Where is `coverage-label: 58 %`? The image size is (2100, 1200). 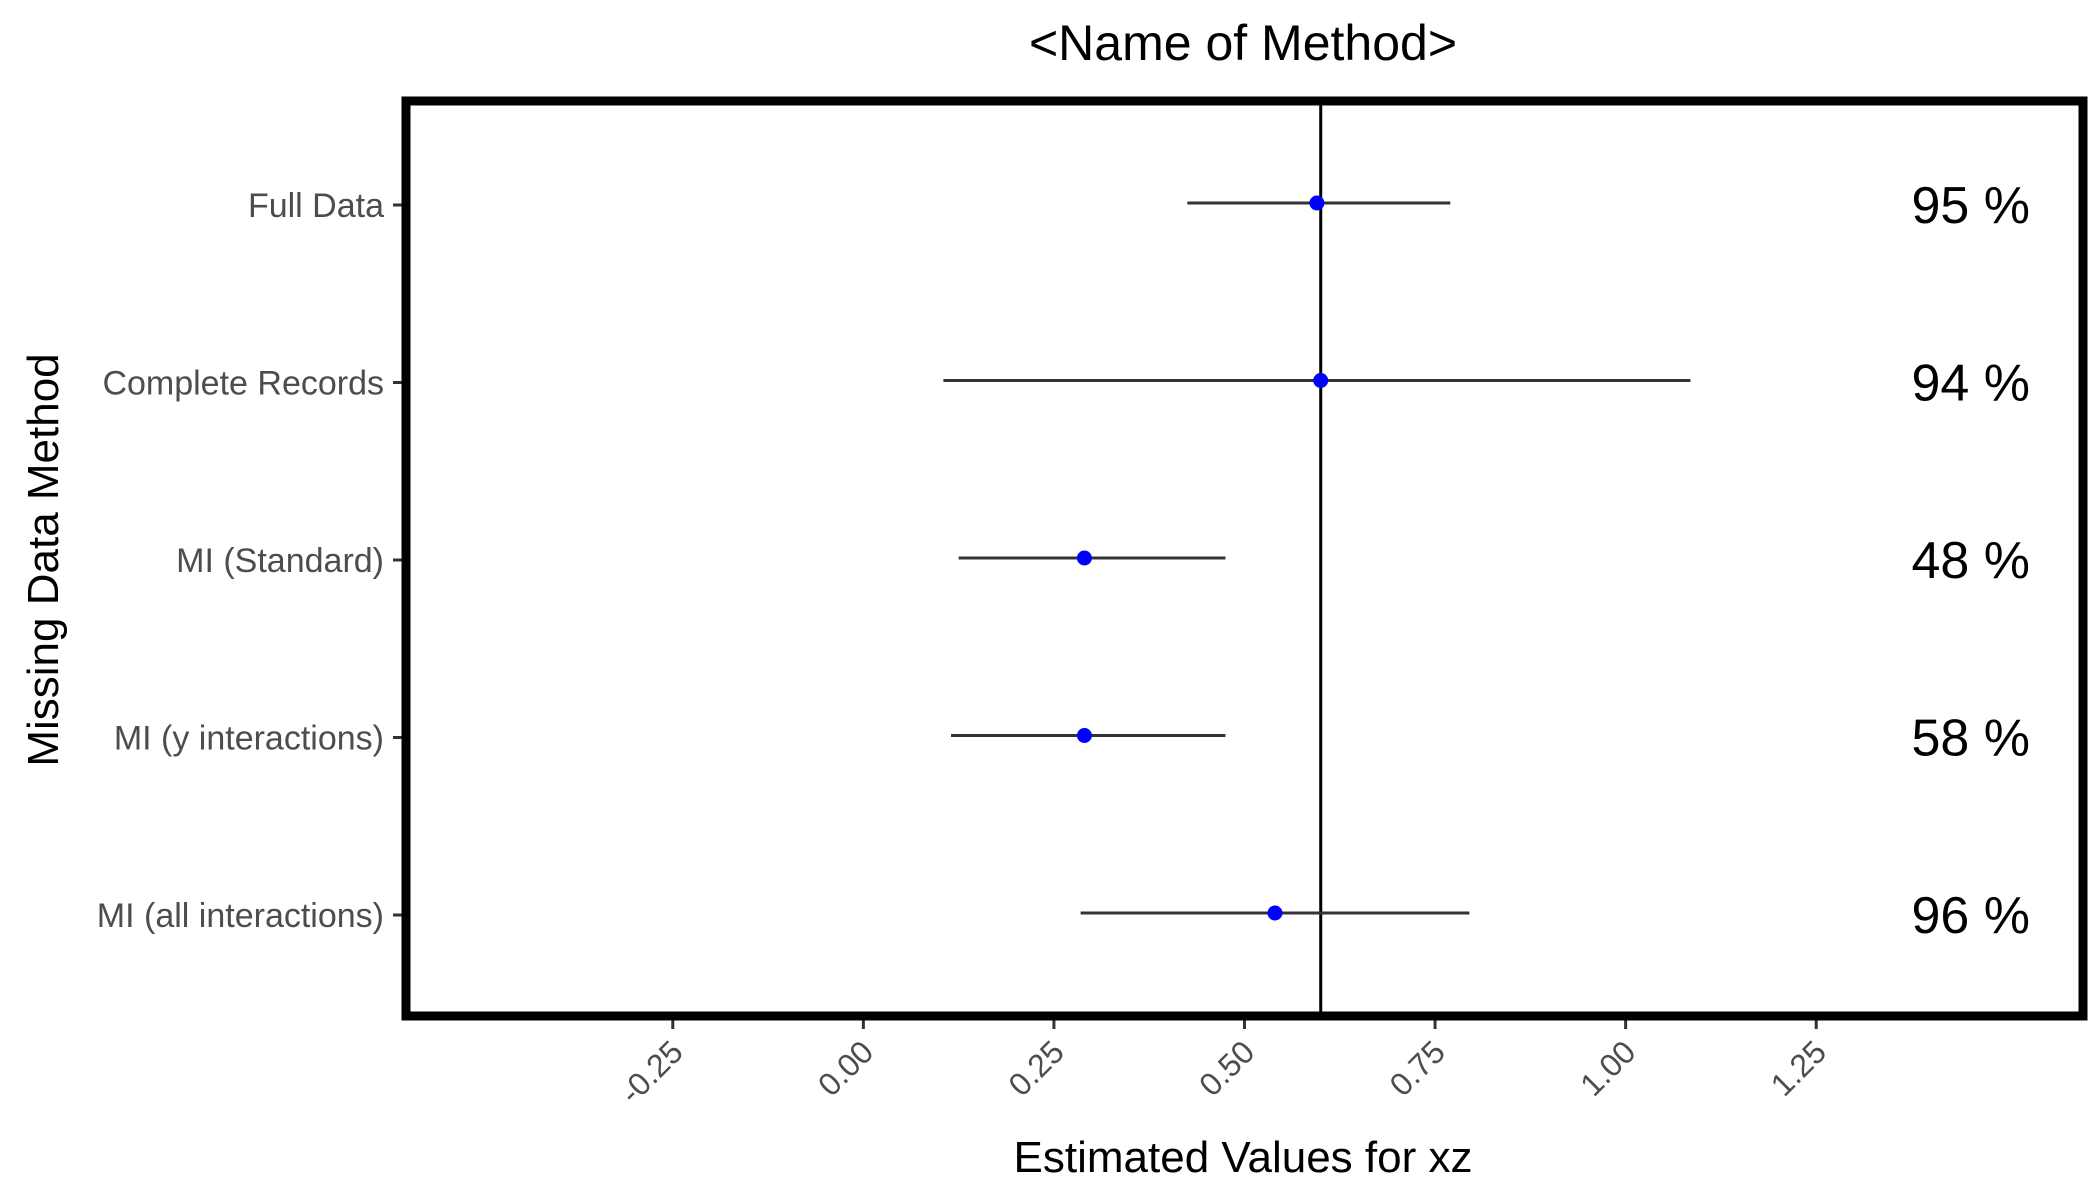 coverage-label: 58 % is located at coordinates (1970, 739).